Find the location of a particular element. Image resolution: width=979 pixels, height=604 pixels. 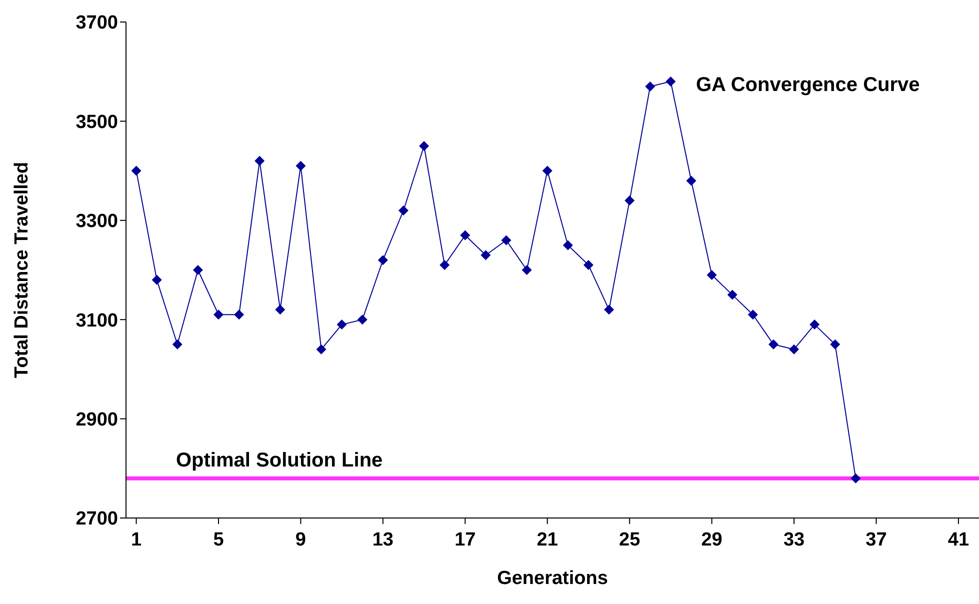

x-tick-label: 21 is located at coordinates (547, 539).